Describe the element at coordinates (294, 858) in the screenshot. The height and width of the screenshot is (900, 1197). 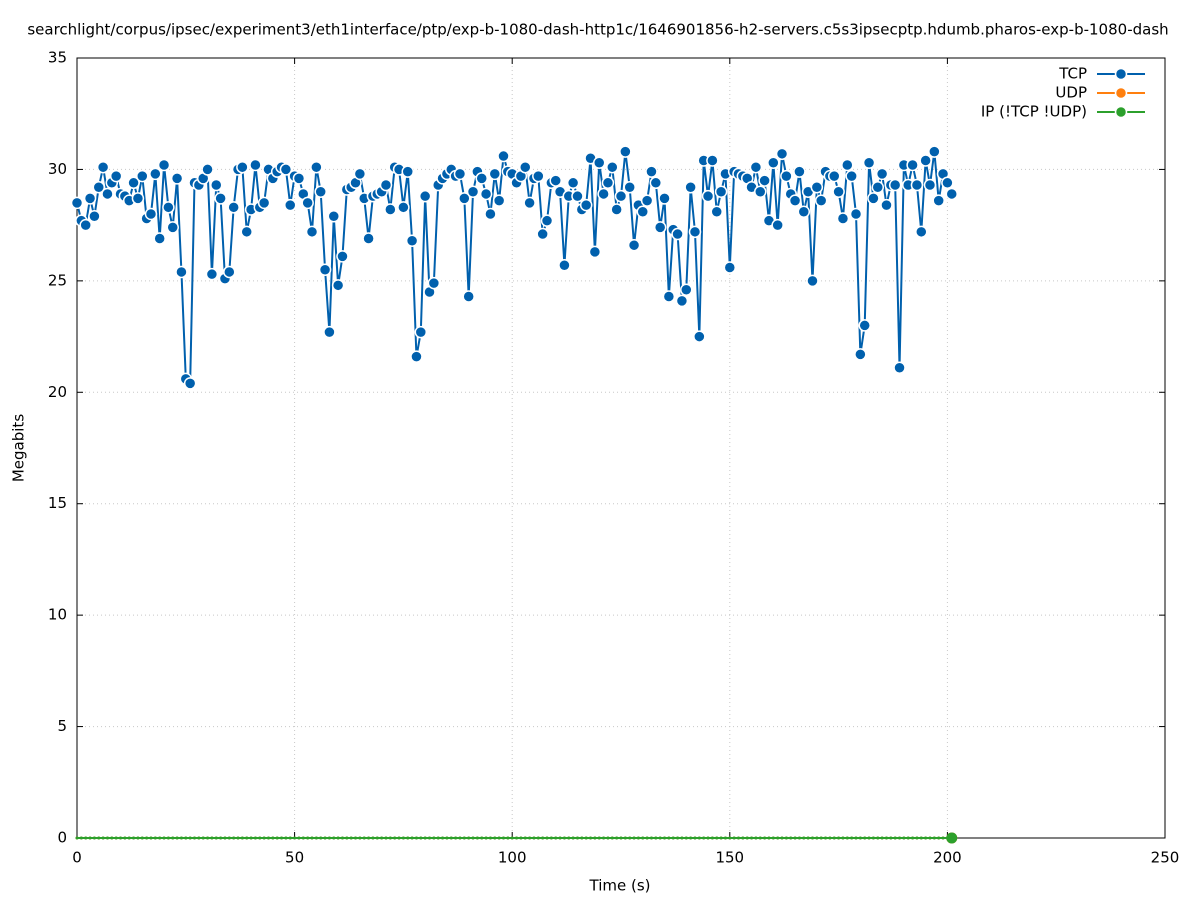
I see `x-tick-label: 50` at that location.